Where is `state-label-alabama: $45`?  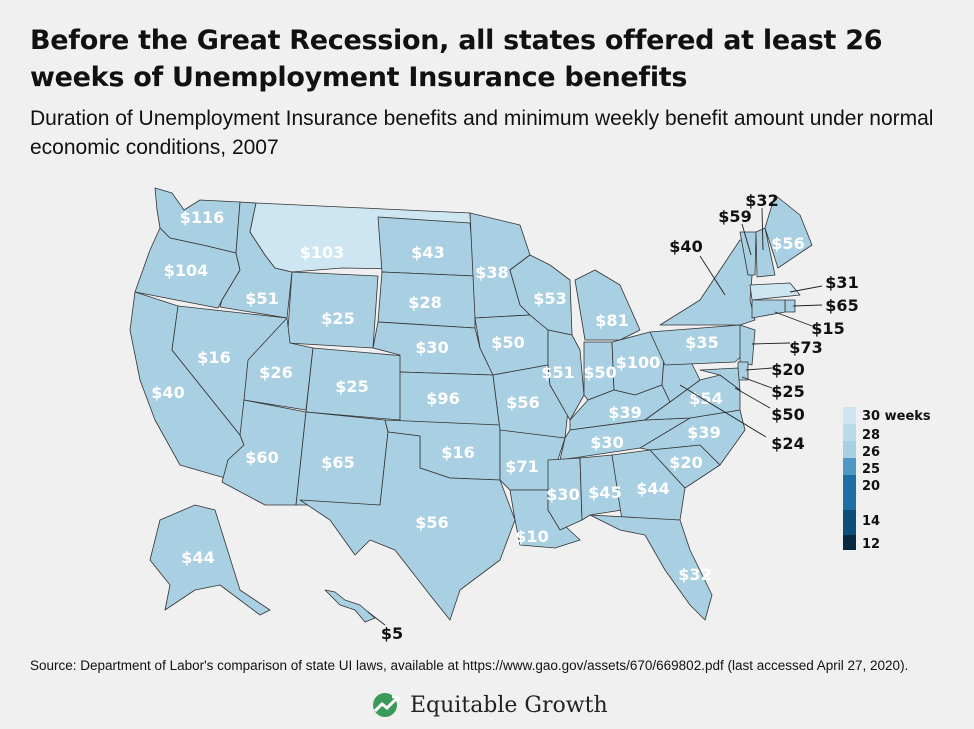
state-label-alabama: $45 is located at coordinates (604, 492).